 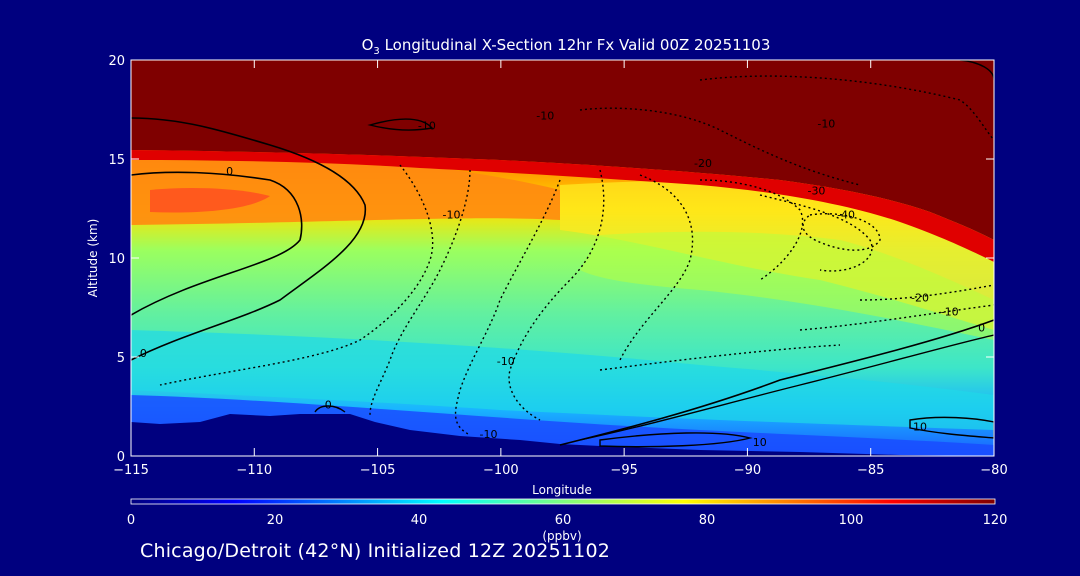 What do you see at coordinates (787, 285) in the screenshot?
I see `green-tongue` at bounding box center [787, 285].